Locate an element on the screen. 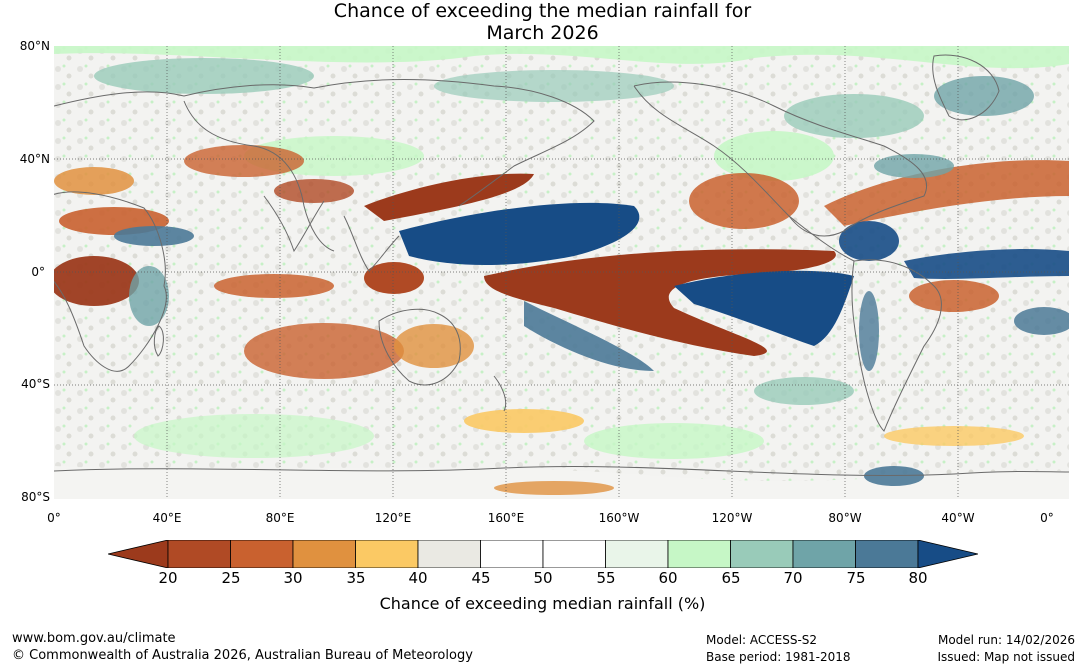 The height and width of the screenshot is (667, 1085). colorbar-label: Chance of exceeding median rainfall (%) is located at coordinates (542, 603).